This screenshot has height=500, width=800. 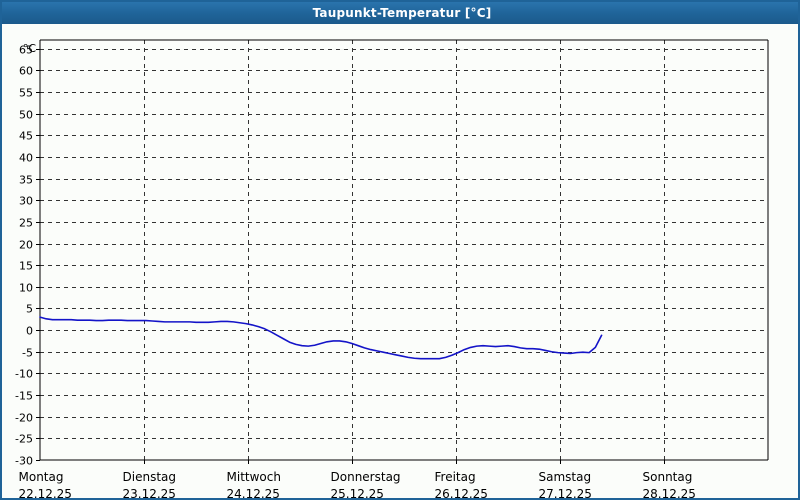 I want to click on y-axis-unit-label: °C, so click(x=30, y=48).